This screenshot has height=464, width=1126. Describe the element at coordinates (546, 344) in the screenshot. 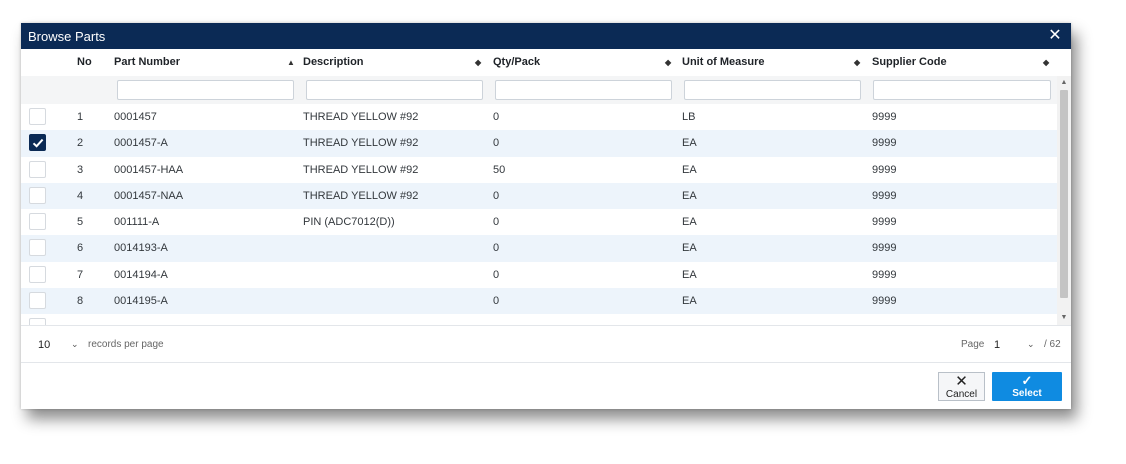

I see `pager-bar: 10 ⌄ records per page Page 1 ⌄ / 62` at that location.